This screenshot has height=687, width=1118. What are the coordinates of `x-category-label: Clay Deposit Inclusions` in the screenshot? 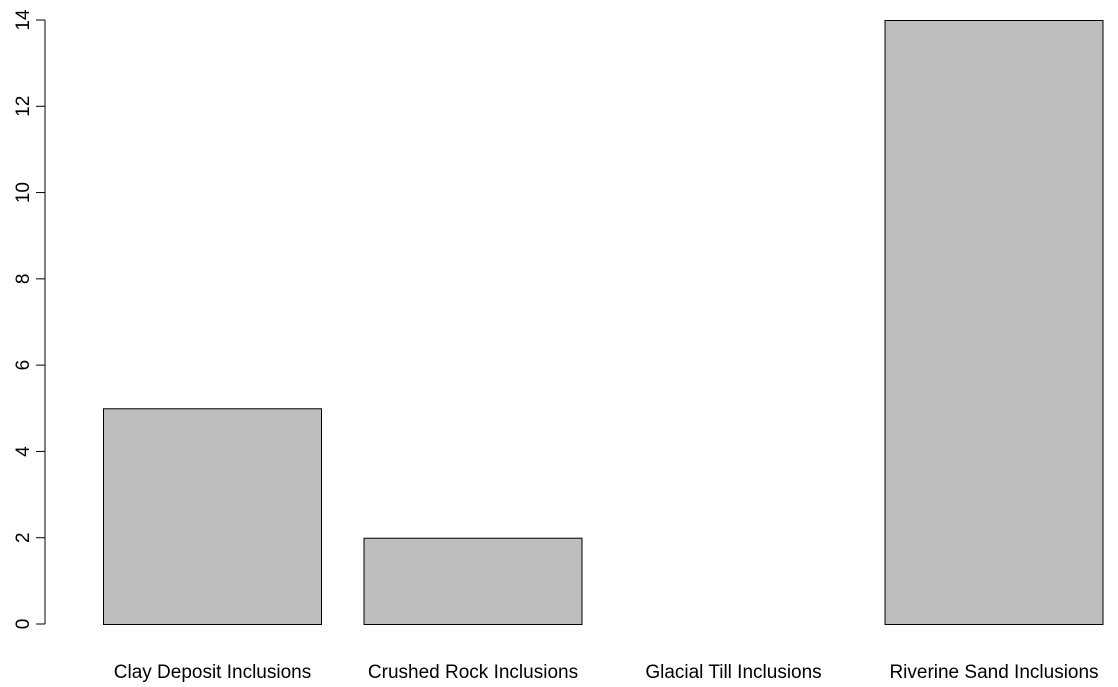 It's located at (212, 672).